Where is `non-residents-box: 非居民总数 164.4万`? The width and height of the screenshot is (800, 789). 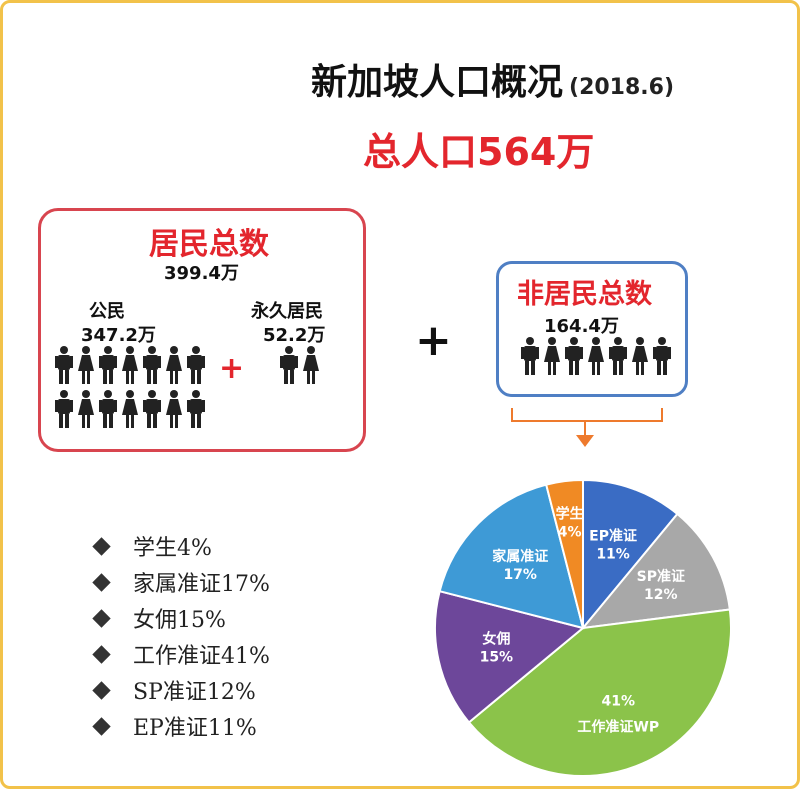
non-residents-box: 非居民总数 164.4万 is located at coordinates (592, 329).